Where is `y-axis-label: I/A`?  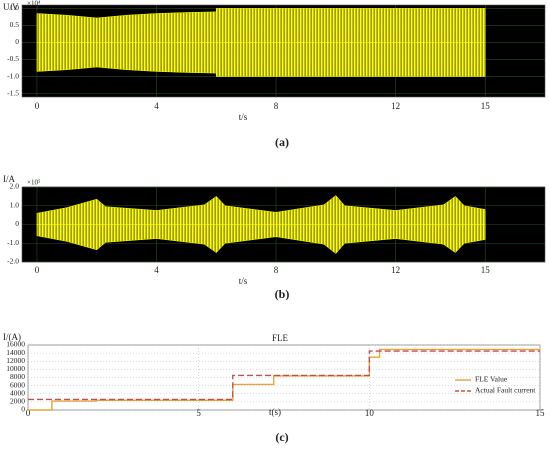 y-axis-label: I/A is located at coordinates (9, 179).